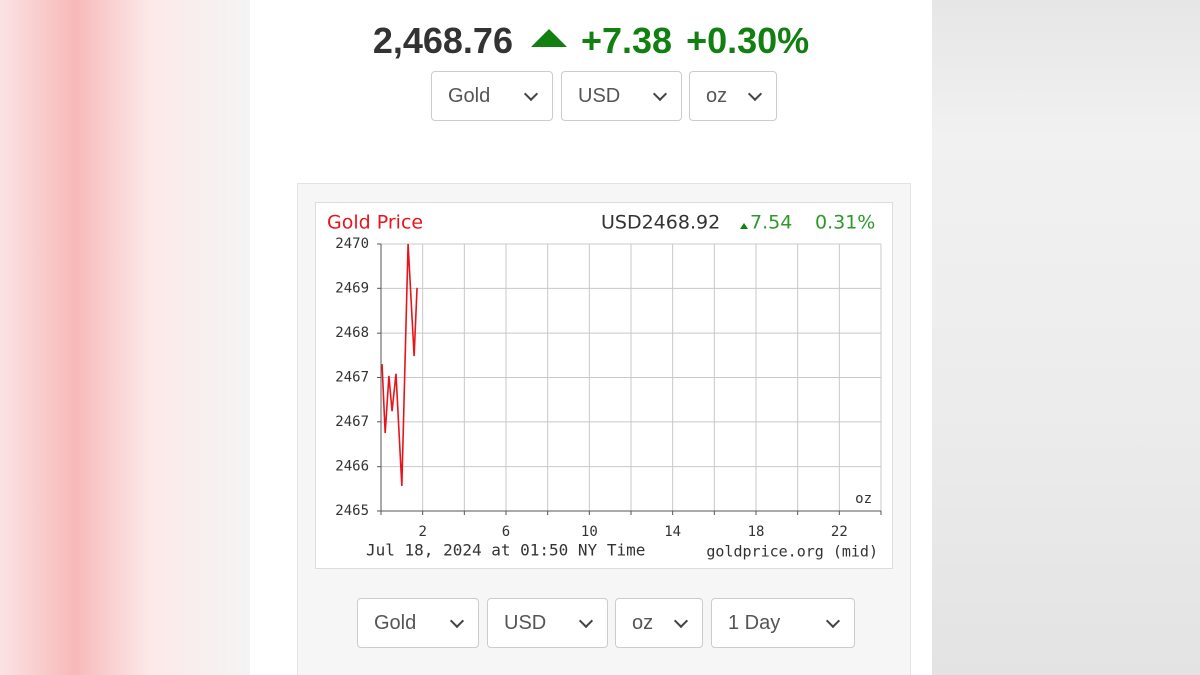  I want to click on x-tick-label: 10, so click(589, 532).